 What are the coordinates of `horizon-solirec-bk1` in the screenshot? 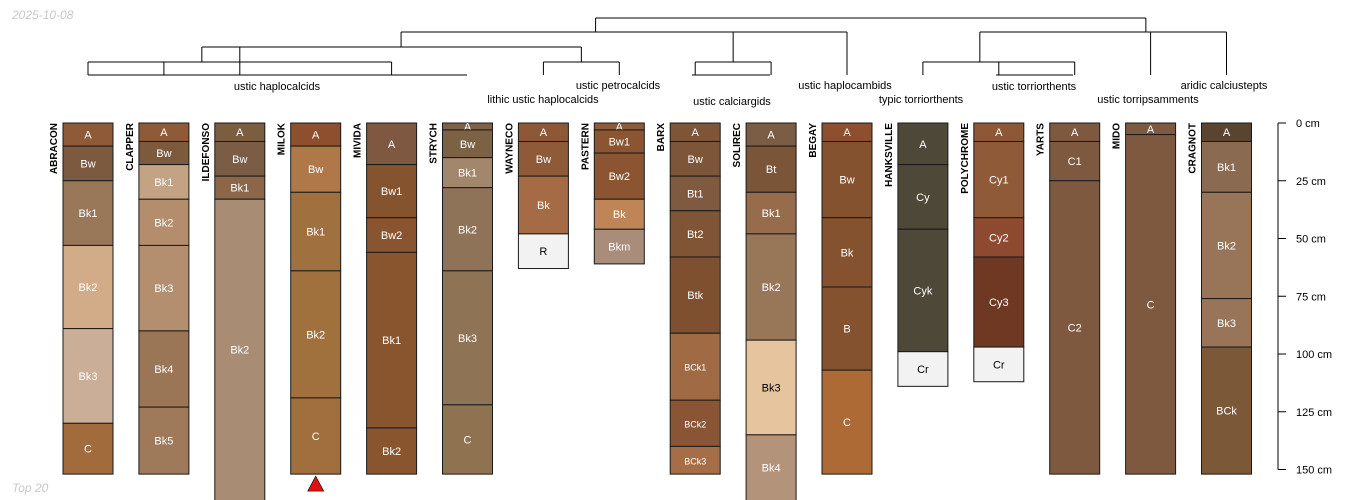 It's located at (771, 213).